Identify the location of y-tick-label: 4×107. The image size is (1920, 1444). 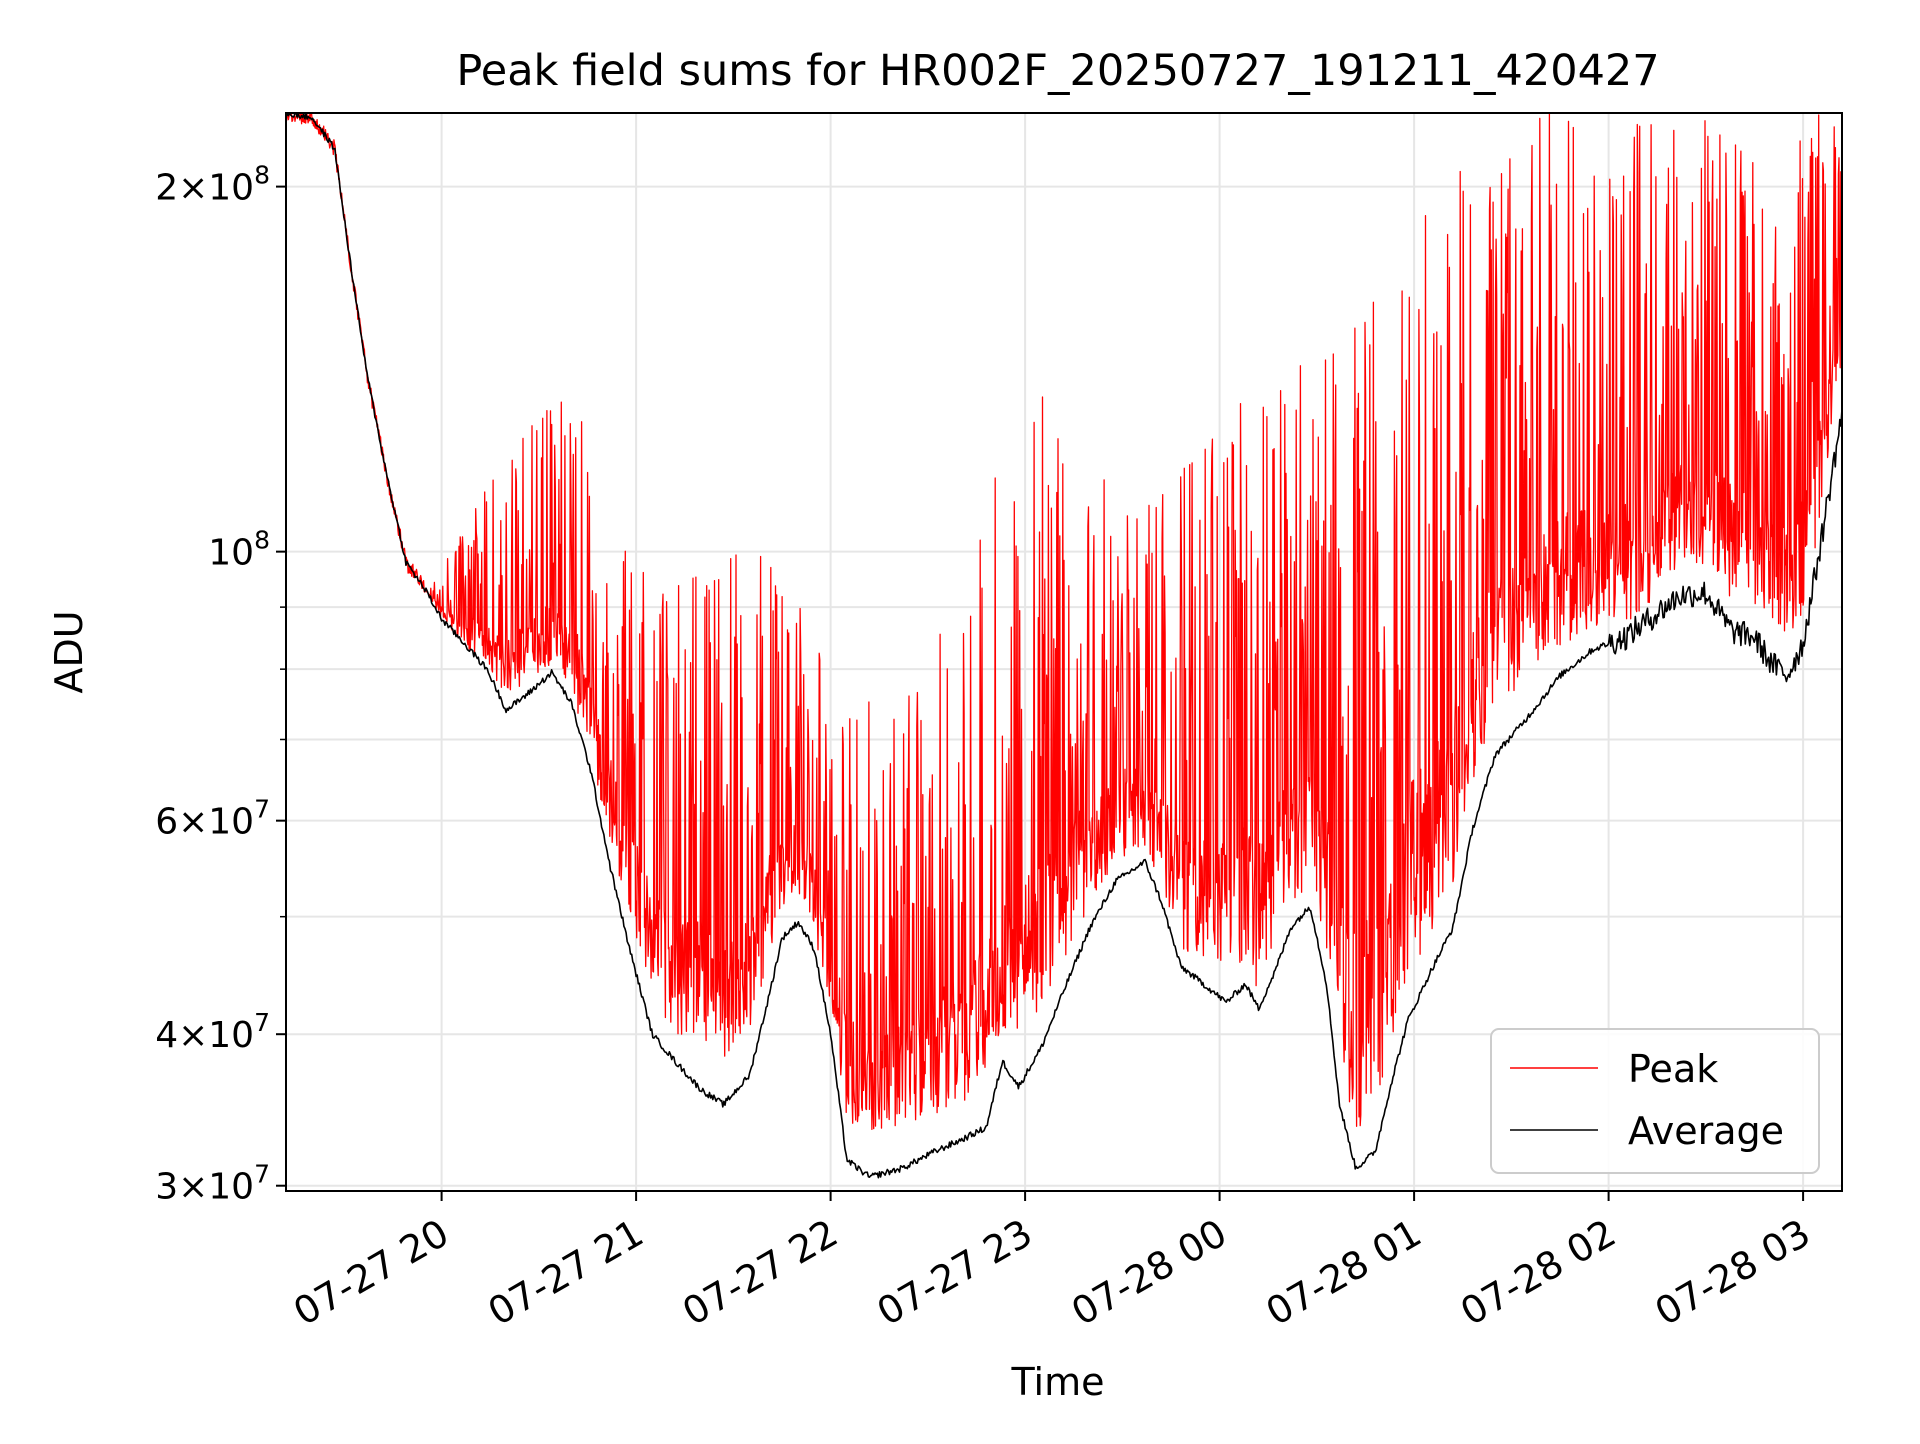
(212, 1032).